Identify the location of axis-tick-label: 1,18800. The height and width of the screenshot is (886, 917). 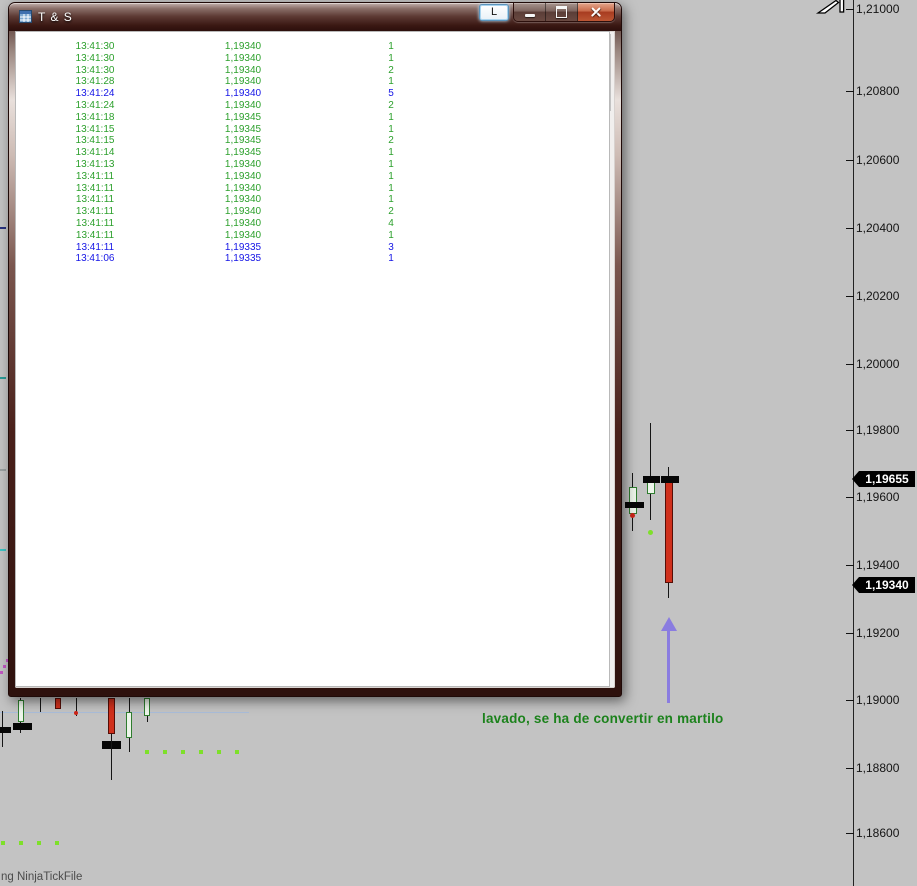
(872, 768).